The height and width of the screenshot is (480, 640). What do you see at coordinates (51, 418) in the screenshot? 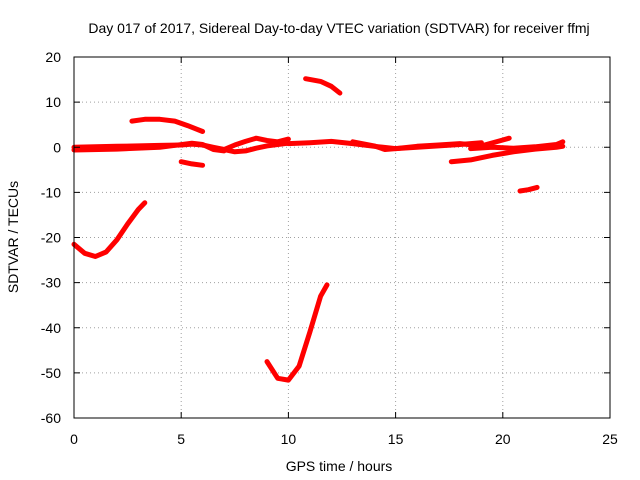
I see `y-tick-label: -60` at bounding box center [51, 418].